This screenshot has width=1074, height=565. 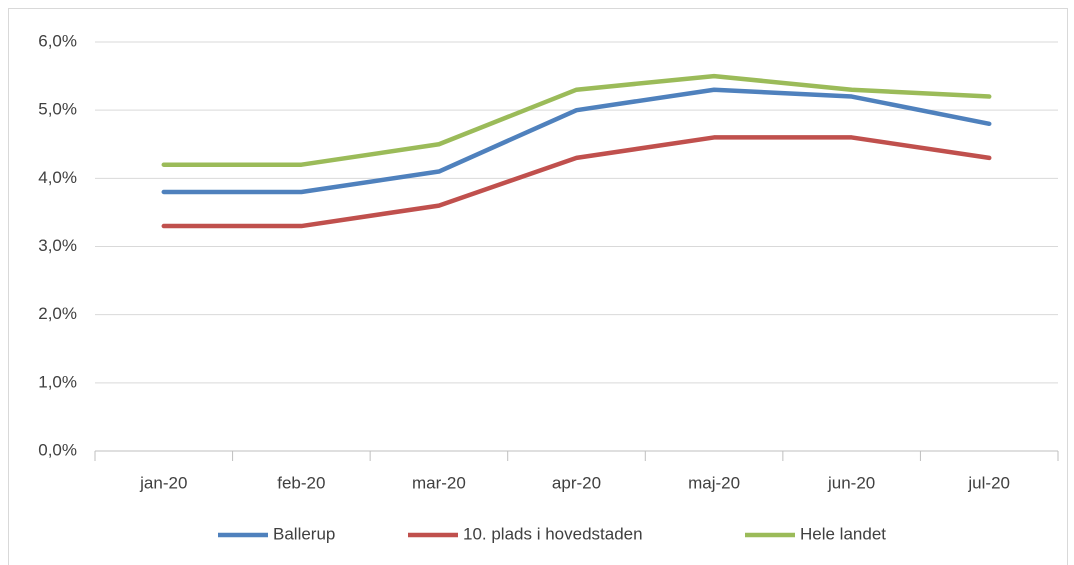 I want to click on y-tick-label: 2,0%, so click(x=57, y=313).